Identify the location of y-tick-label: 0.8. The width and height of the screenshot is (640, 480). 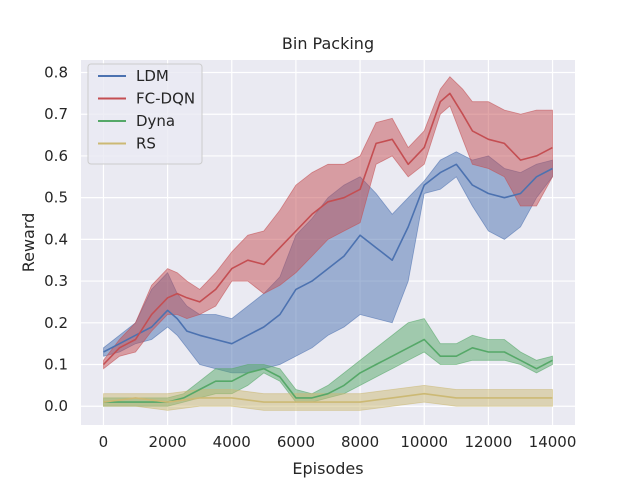
(56, 73).